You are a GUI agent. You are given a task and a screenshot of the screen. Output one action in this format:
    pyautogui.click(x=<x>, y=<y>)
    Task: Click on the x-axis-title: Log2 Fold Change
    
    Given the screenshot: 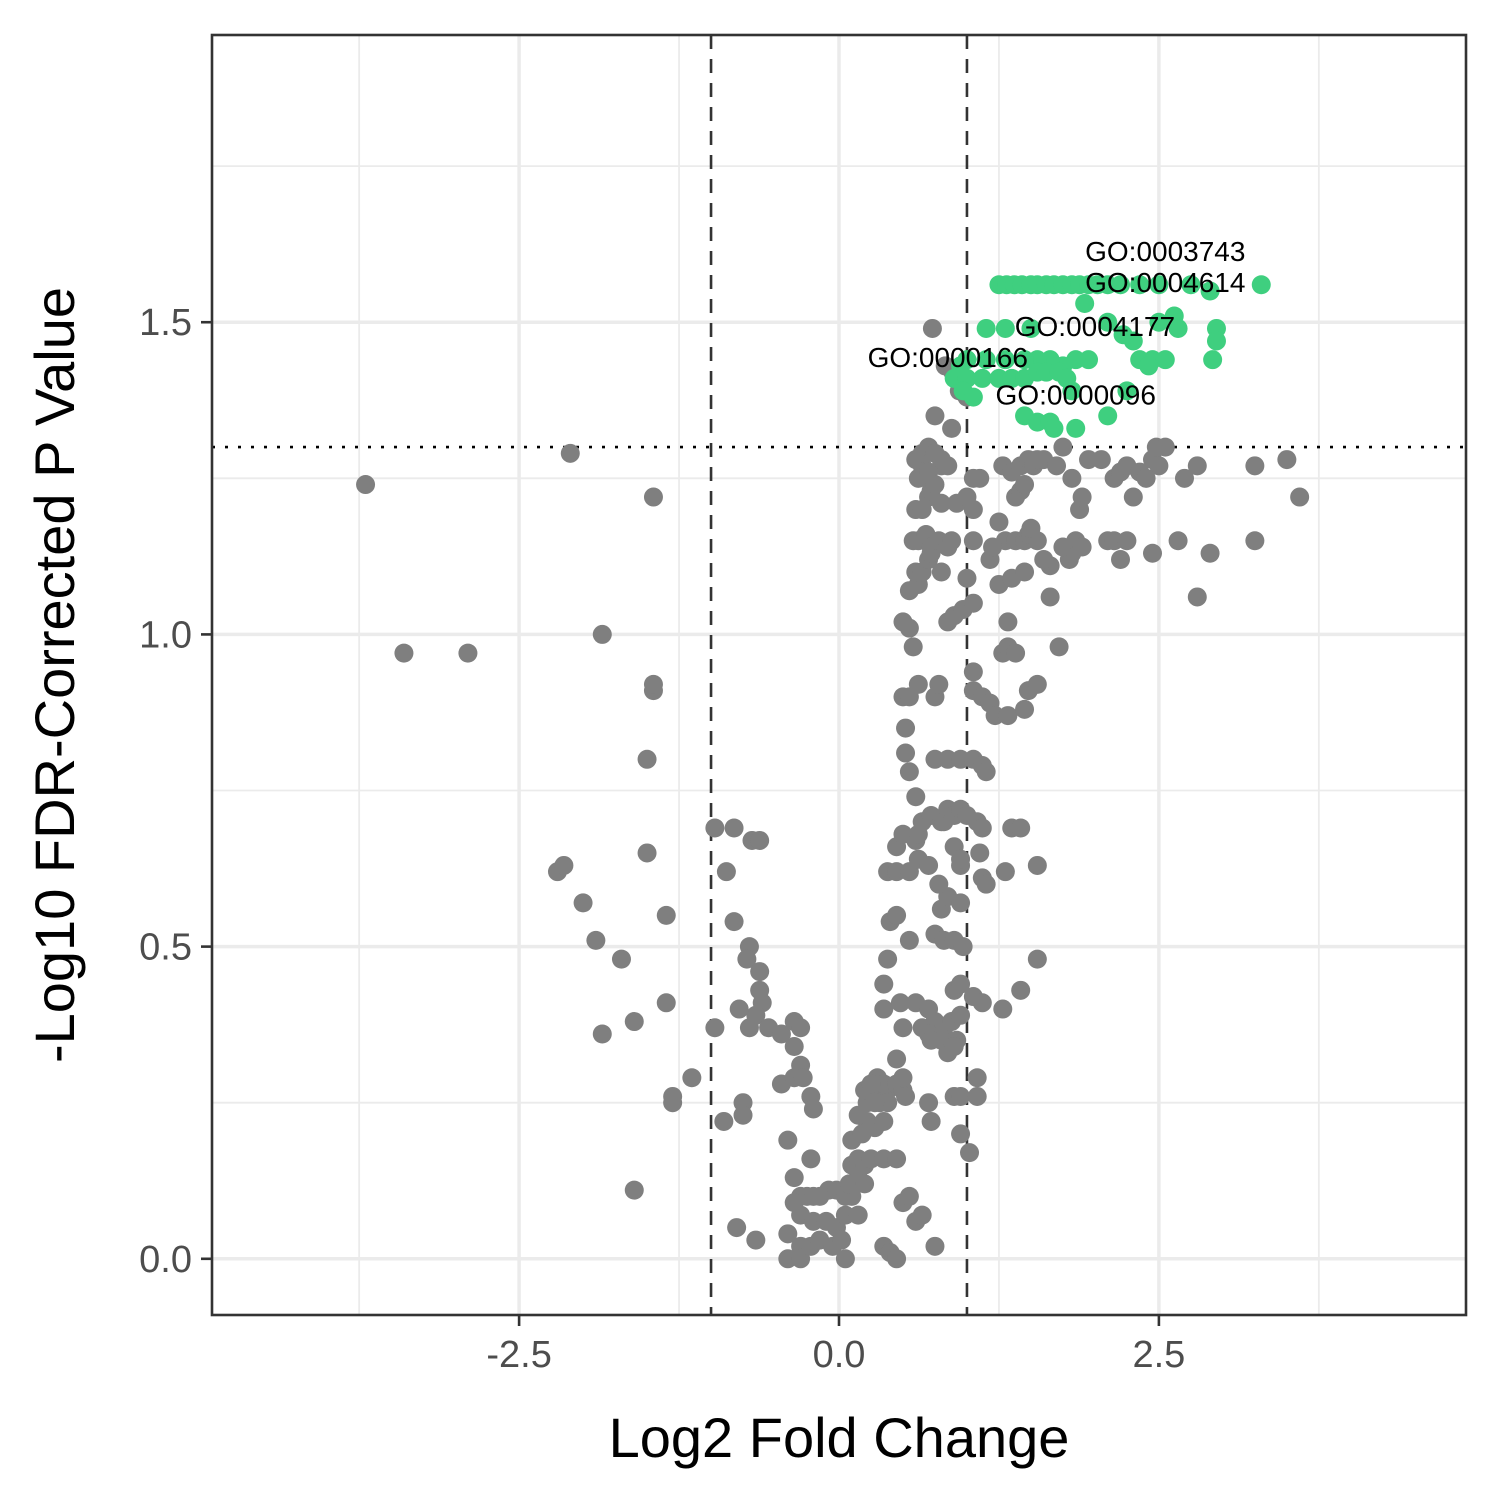 What is the action you would take?
    pyautogui.click(x=839, y=1437)
    